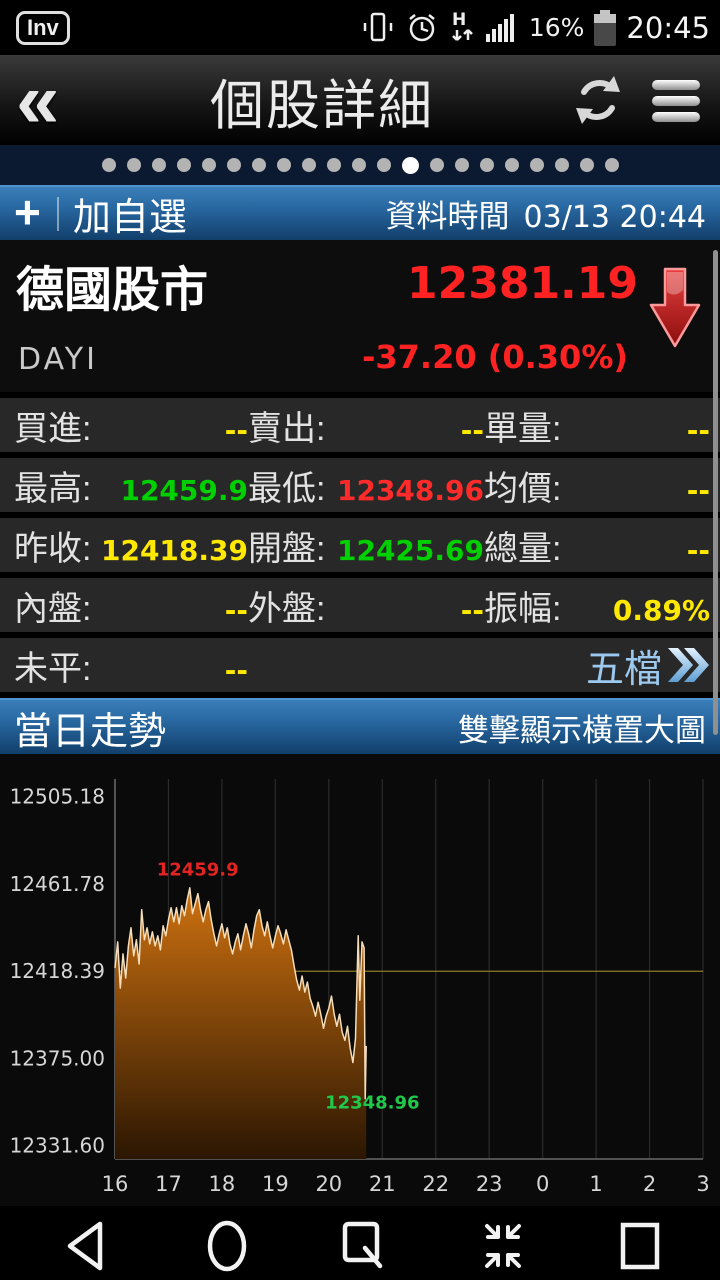  What do you see at coordinates (53, 488) in the screenshot?
I see `cell-label: 最高:` at bounding box center [53, 488].